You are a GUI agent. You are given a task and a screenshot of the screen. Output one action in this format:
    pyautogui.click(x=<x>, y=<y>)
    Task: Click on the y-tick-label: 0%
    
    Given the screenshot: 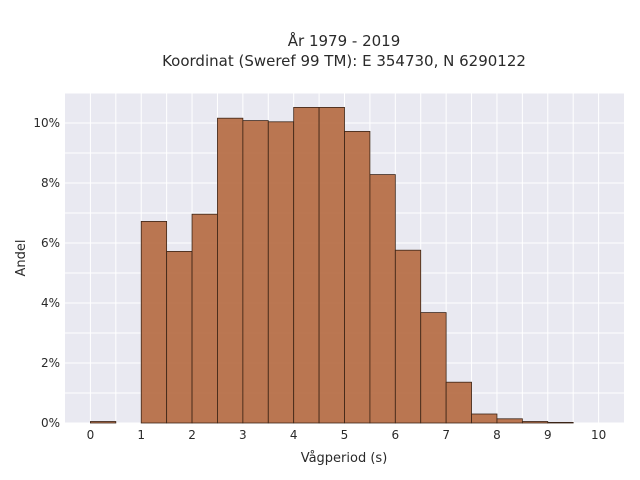 What is the action you would take?
    pyautogui.click(x=50, y=423)
    